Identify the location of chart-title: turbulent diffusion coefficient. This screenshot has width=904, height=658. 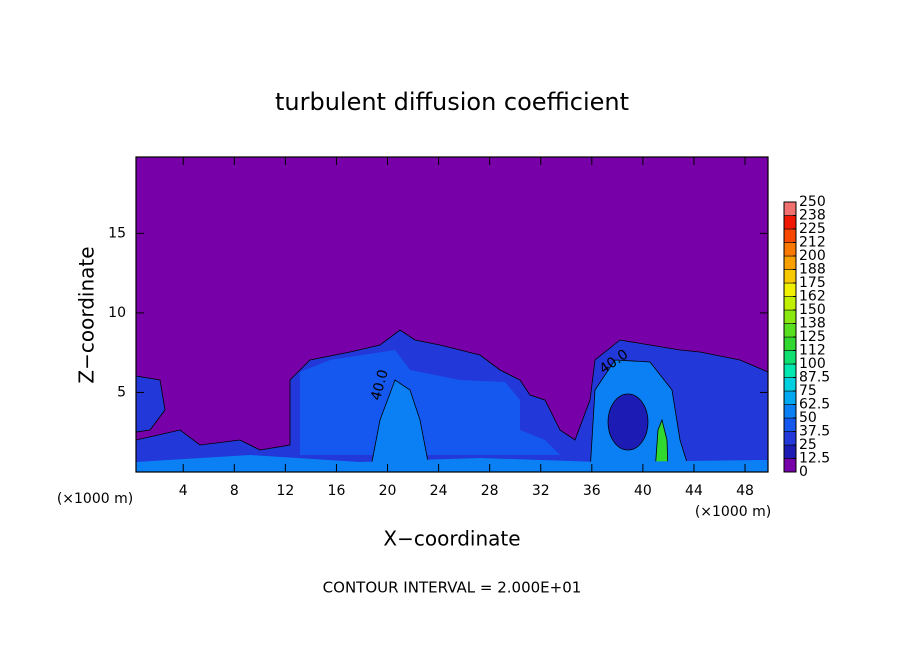
(452, 102).